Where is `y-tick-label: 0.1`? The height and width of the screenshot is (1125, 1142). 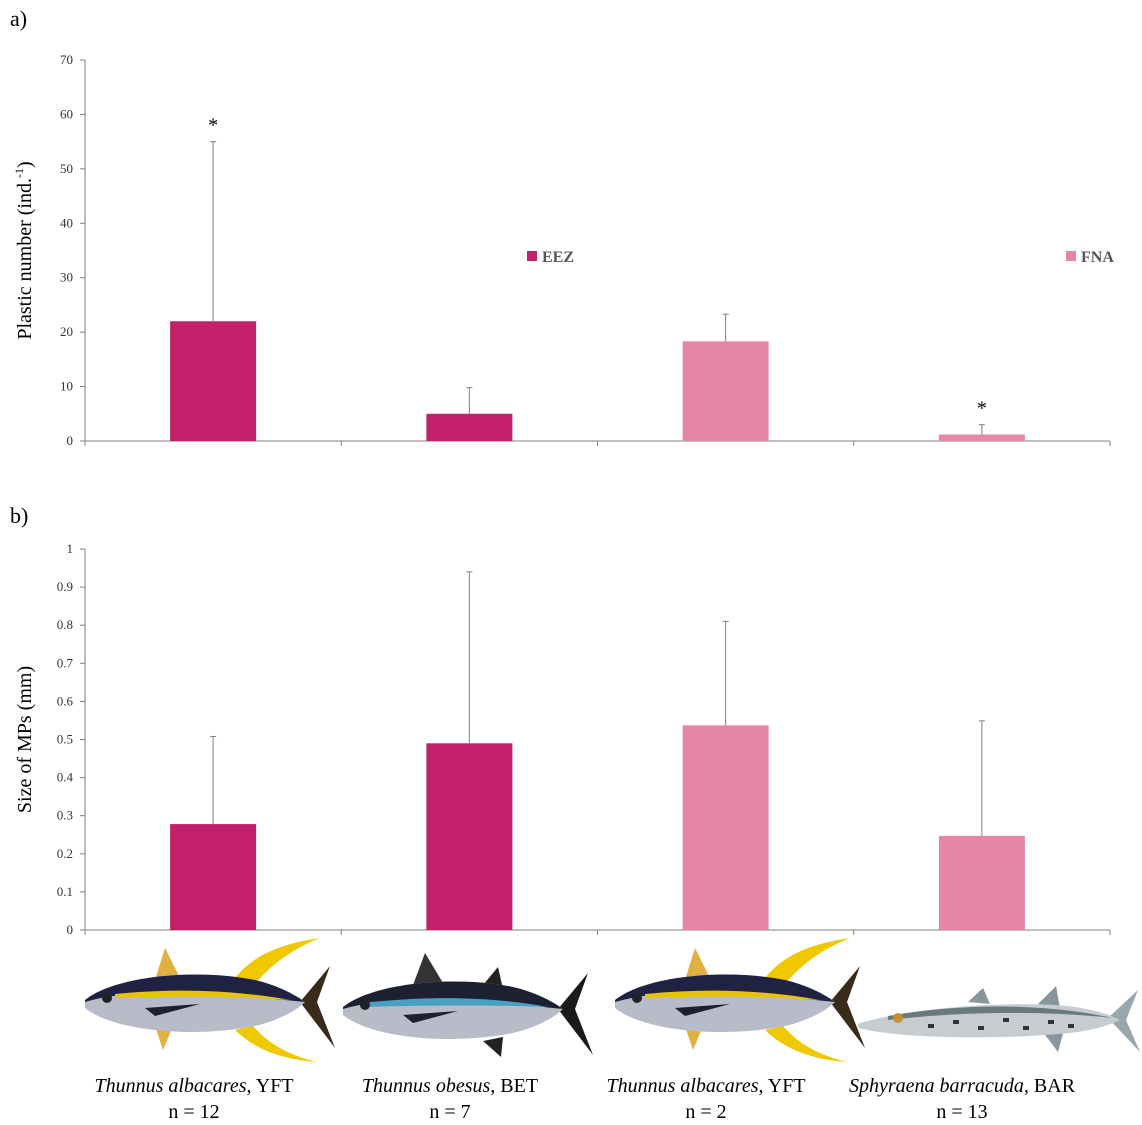
y-tick-label: 0.1 is located at coordinates (65, 891).